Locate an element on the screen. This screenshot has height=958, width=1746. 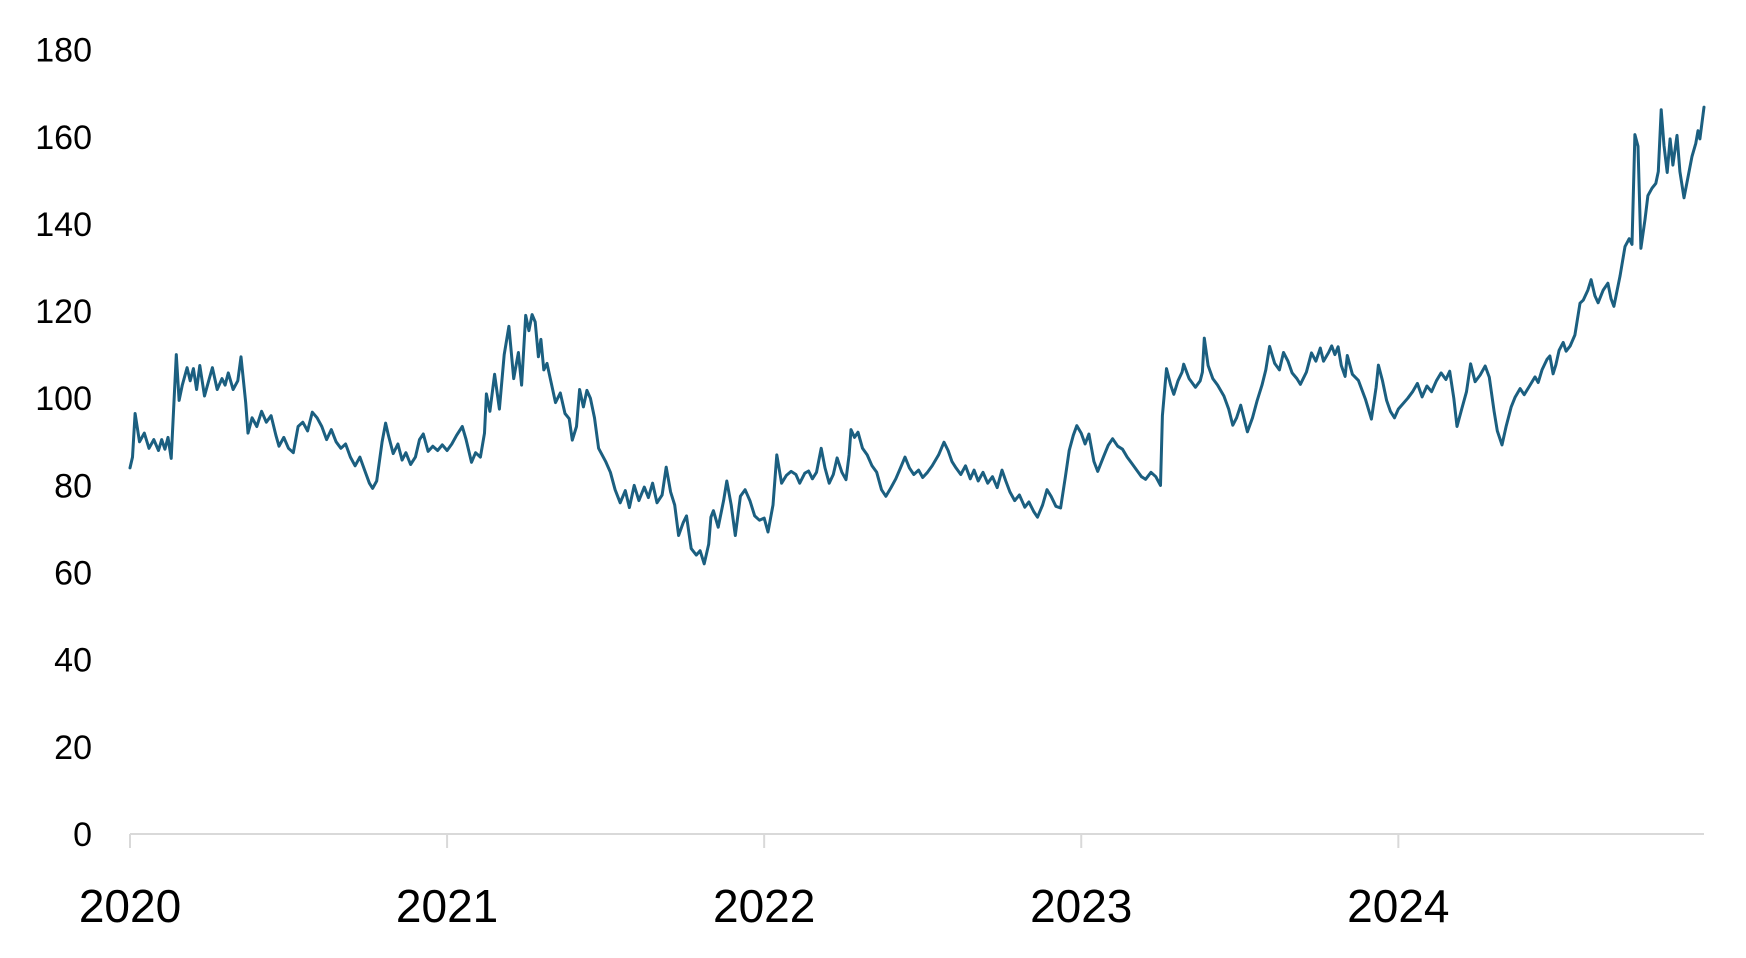
y-axis-label: 180 is located at coordinates (63, 51).